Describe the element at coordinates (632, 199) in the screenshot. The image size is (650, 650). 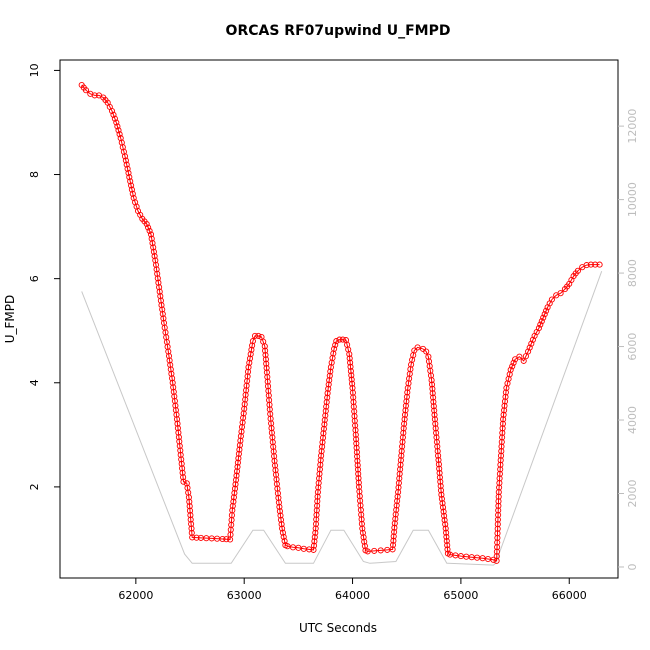
I see `right-y-tick-label: 10000` at that location.